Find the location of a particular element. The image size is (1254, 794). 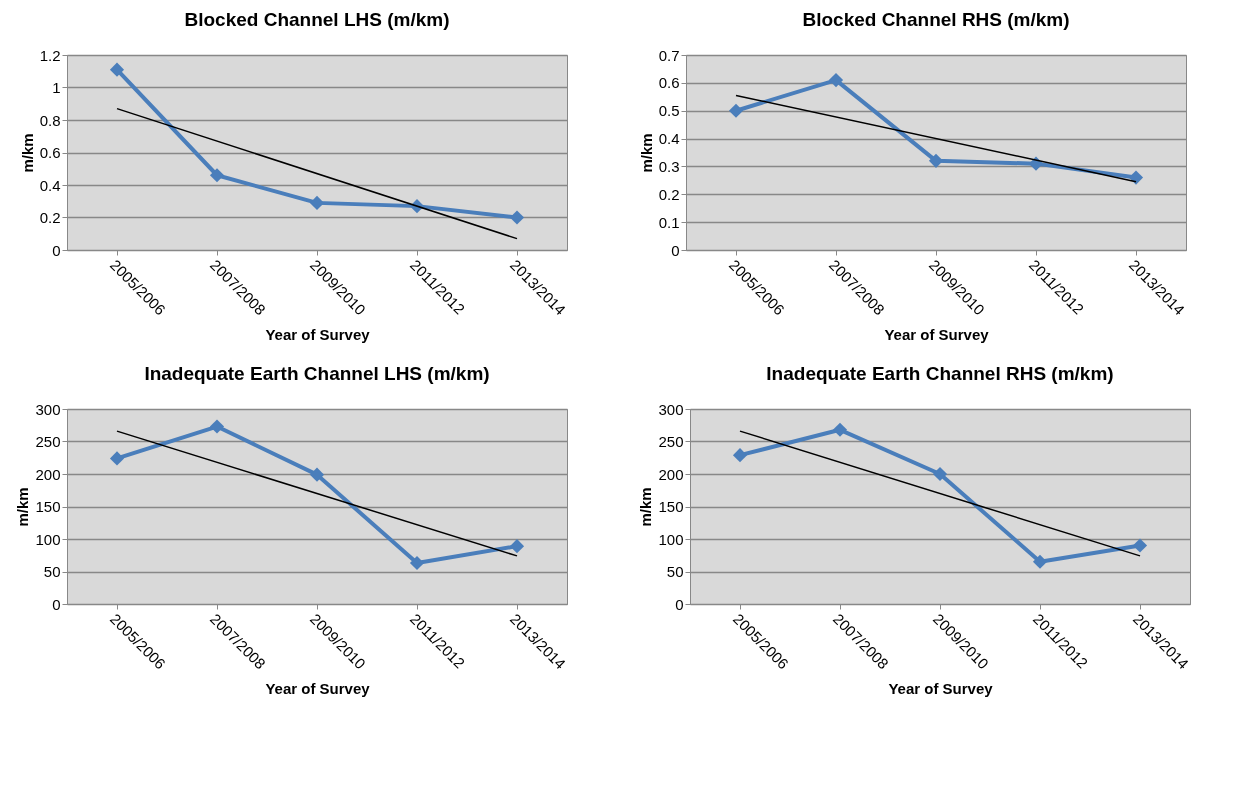

y-tick-label: 0.3 is located at coordinates (669, 166).